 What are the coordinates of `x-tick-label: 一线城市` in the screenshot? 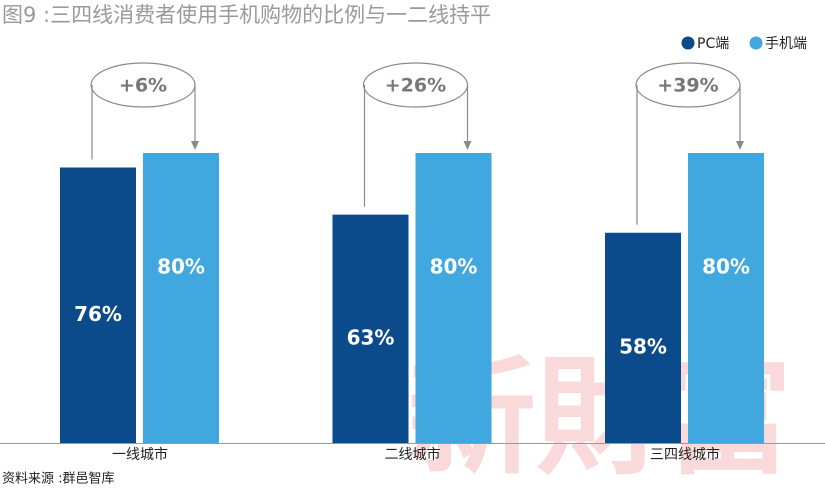 It's located at (140, 454).